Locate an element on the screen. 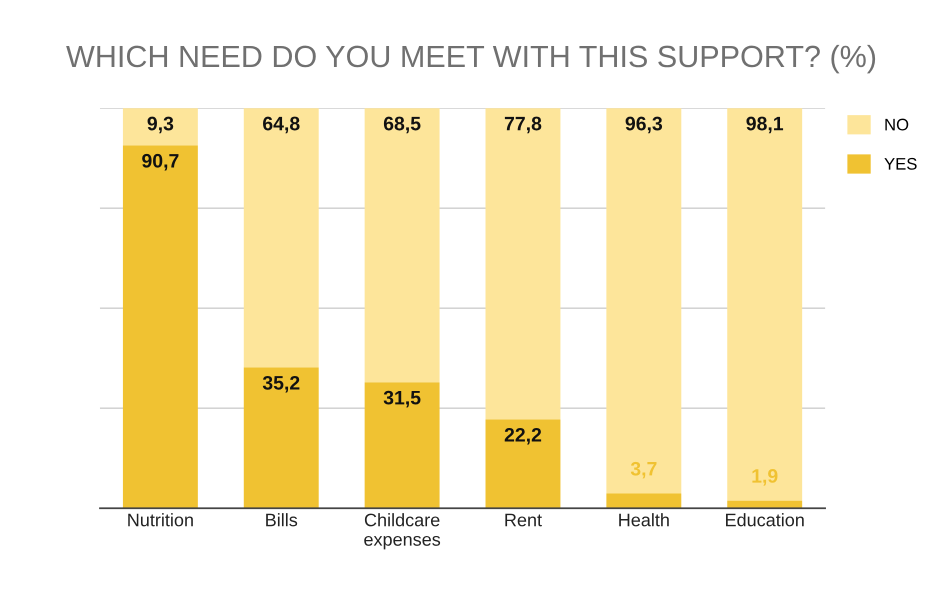 The height and width of the screenshot is (591, 943). legend-label: NO is located at coordinates (896, 124).